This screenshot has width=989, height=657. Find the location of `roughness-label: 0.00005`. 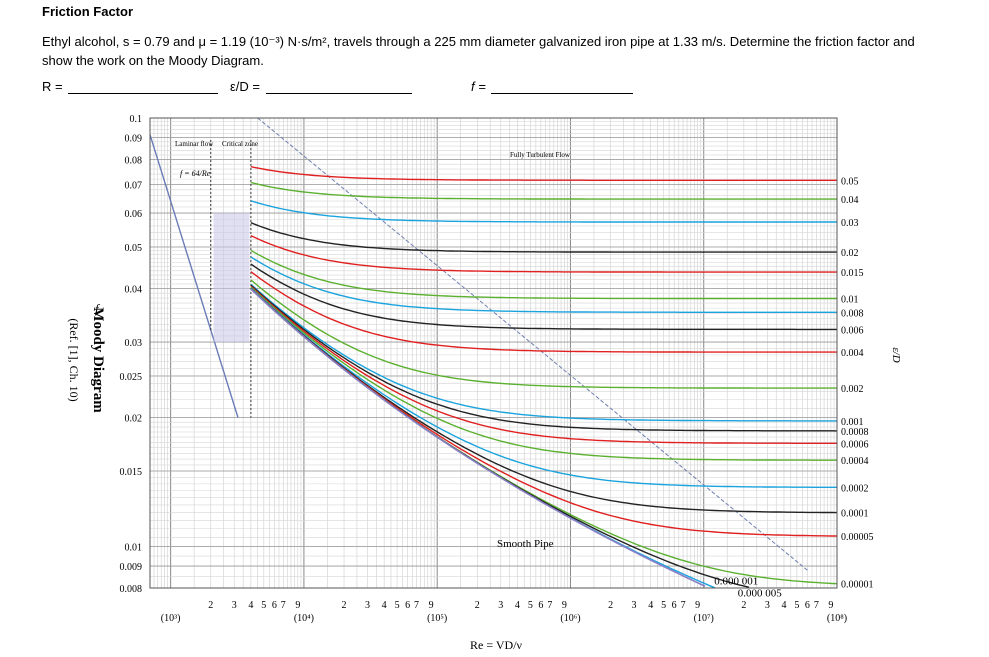

roughness-label: 0.00005 is located at coordinates (857, 537).